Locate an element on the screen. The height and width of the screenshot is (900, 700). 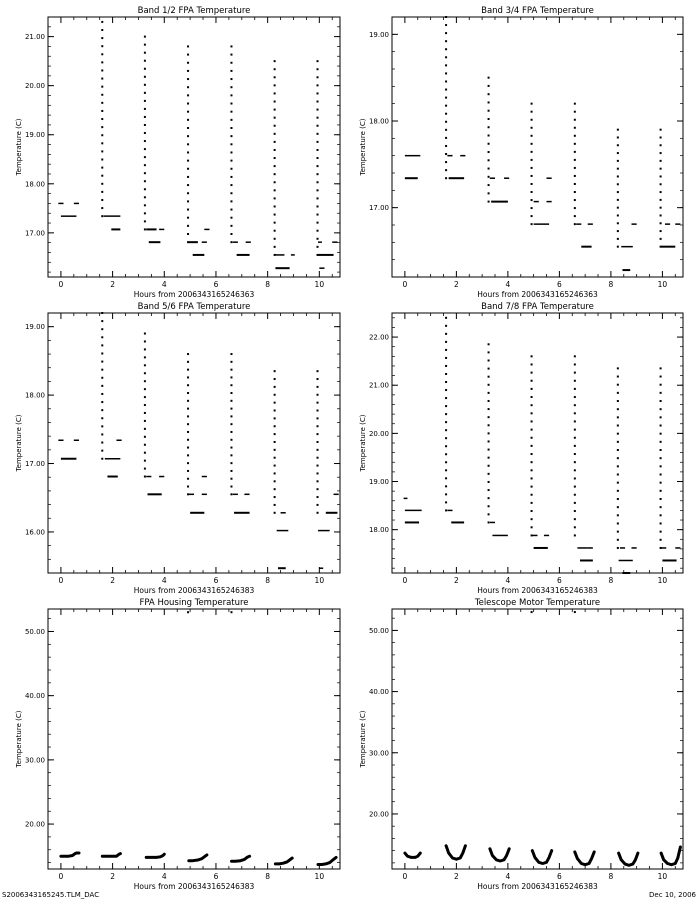
y-tick-label: 50.00 is located at coordinates (35, 632).